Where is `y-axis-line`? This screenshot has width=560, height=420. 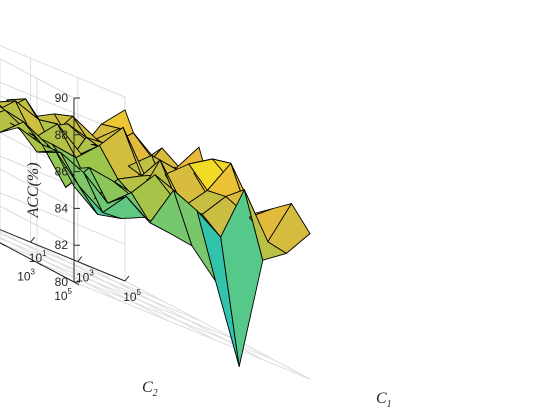
y-axis-line is located at coordinates (37, 262).